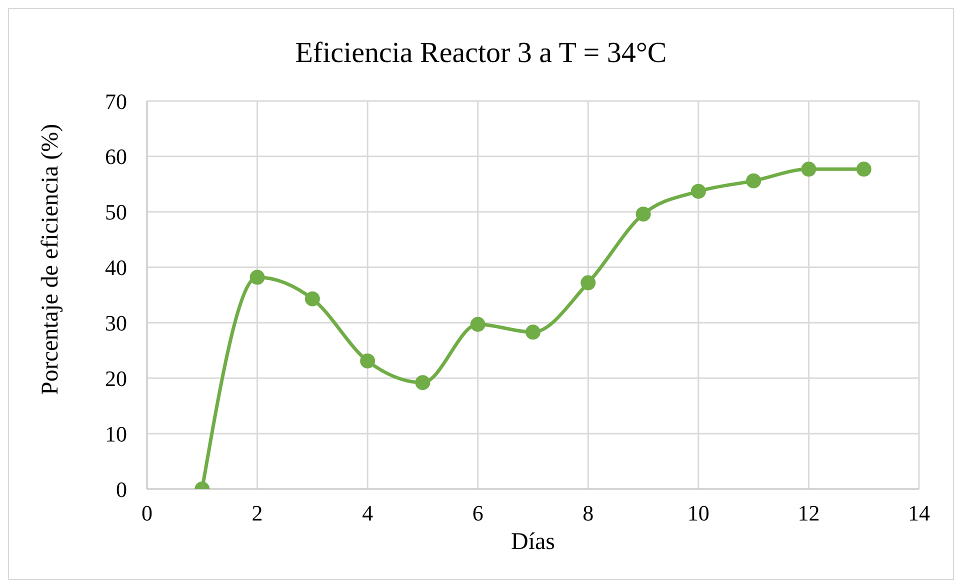  Describe the element at coordinates (481, 53) in the screenshot. I see `chart-title: Eficiencia Reactor 3 a T = 34°C` at that location.